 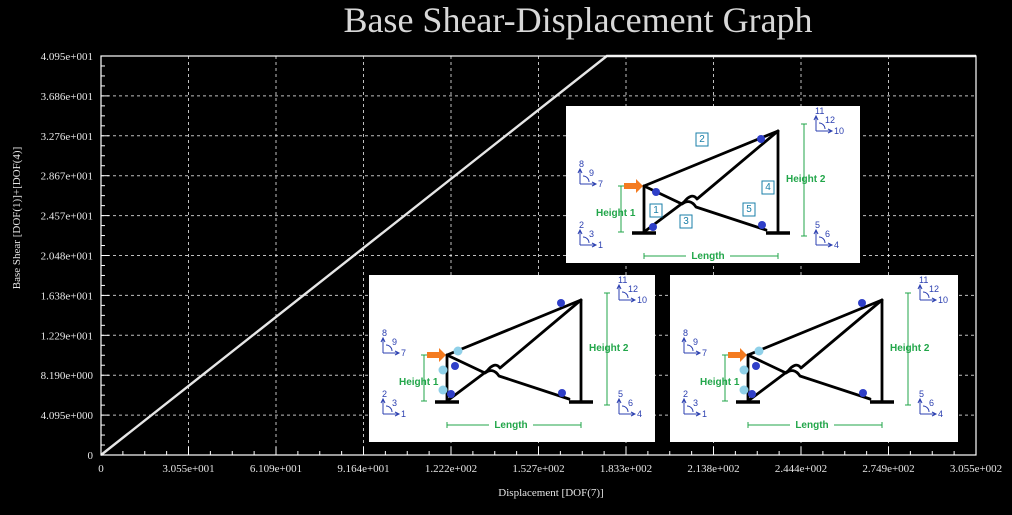 What do you see at coordinates (67, 416) in the screenshot?
I see `y-tick-label: 4.095e+000` at bounding box center [67, 416].